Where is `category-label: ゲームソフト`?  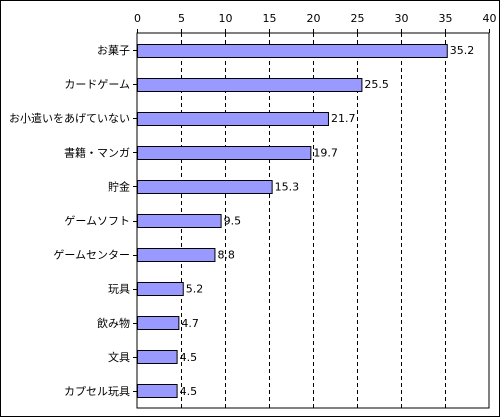
category-label: ゲームソフト is located at coordinates (97, 221).